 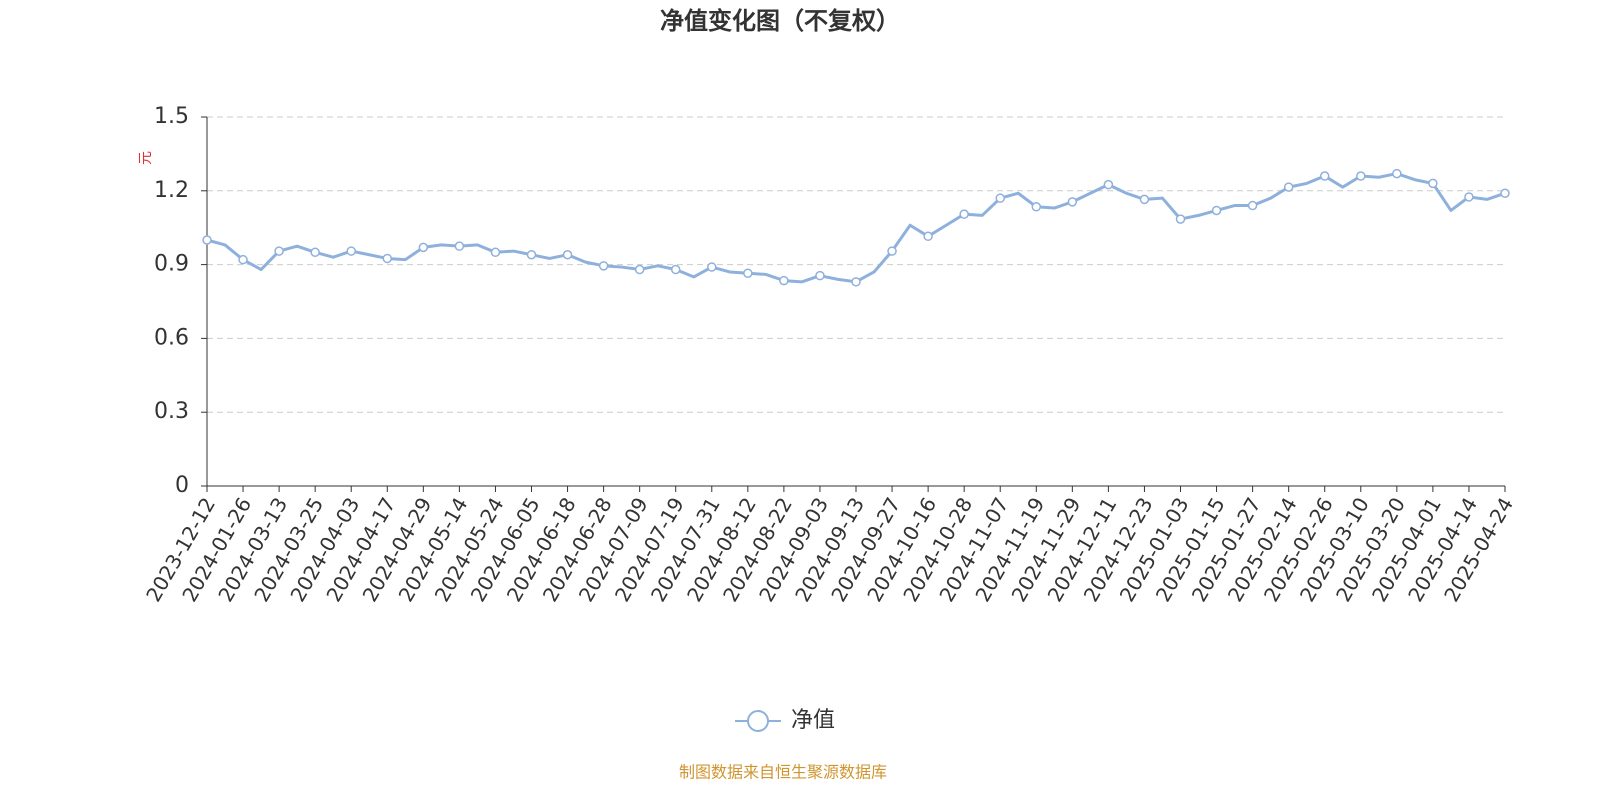 What do you see at coordinates (856, 228) in the screenshot?
I see `data-line` at bounding box center [856, 228].